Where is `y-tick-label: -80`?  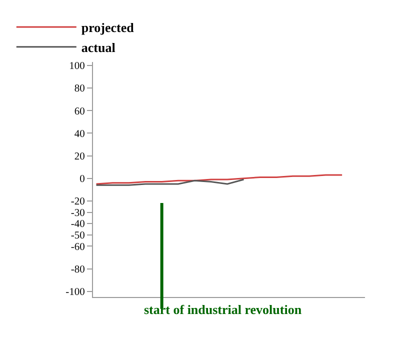 y-tick-label: -80 is located at coordinates (77, 270).